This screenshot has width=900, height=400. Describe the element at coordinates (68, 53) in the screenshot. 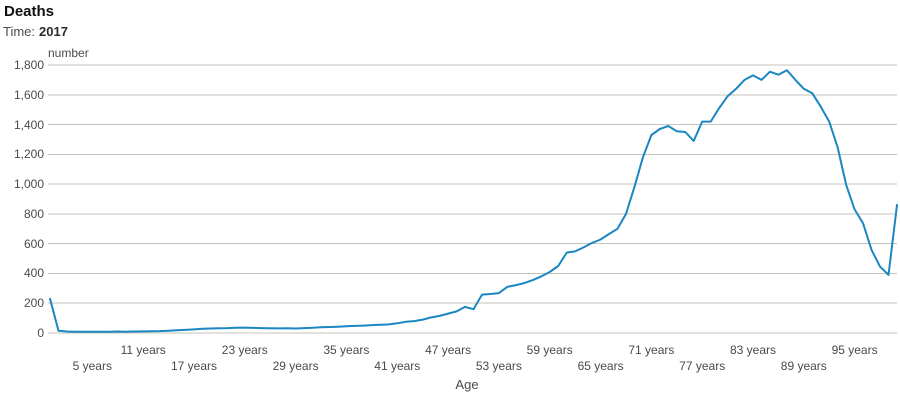

I see `y-axis-unit-label: number` at that location.